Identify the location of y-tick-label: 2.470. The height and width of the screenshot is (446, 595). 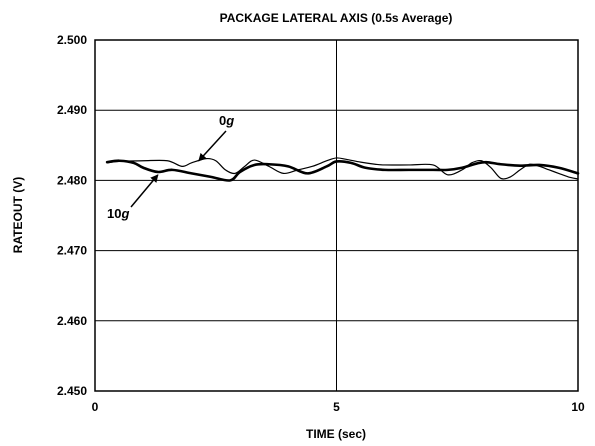
(72, 251).